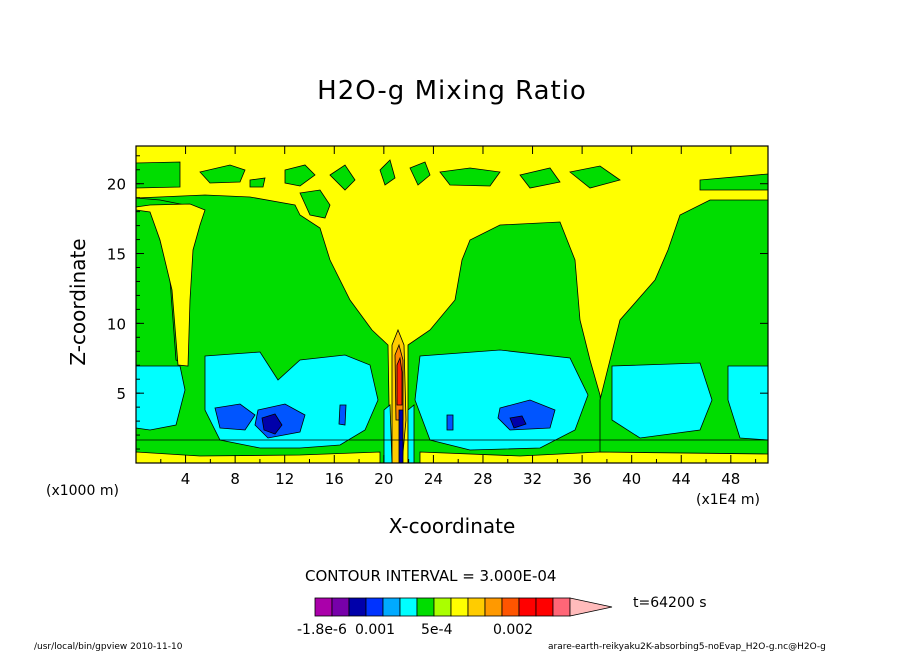 The height and width of the screenshot is (654, 904). What do you see at coordinates (681, 479) in the screenshot?
I see `x-tick-label: 44` at bounding box center [681, 479].